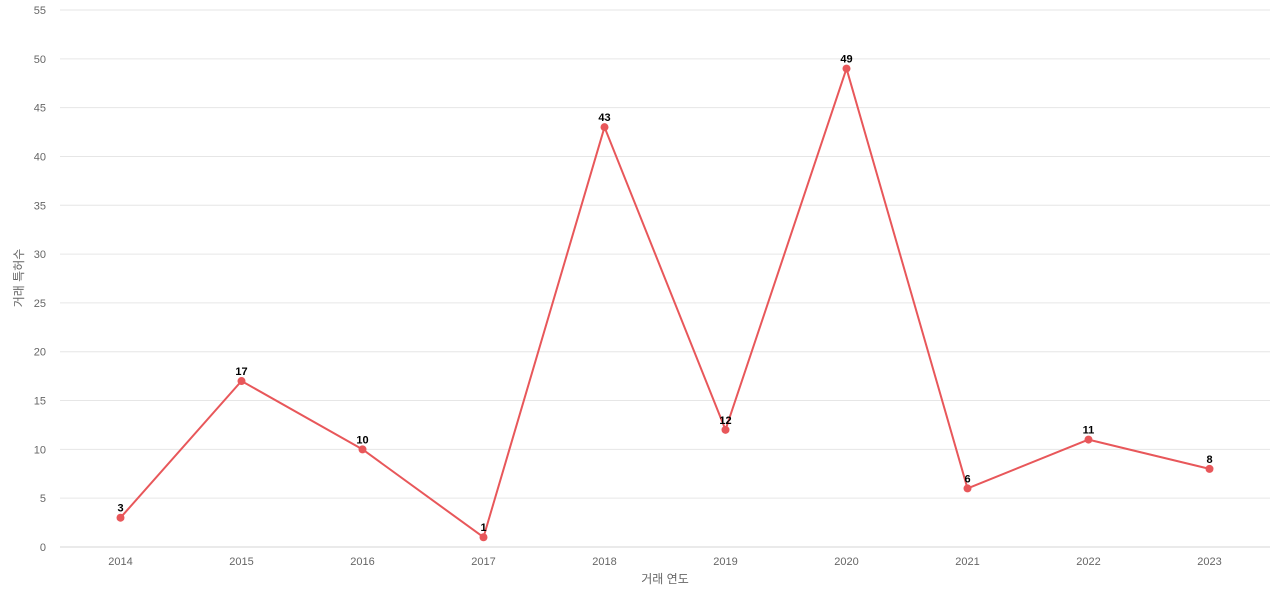 The height and width of the screenshot is (600, 1280). I want to click on data-label: 6, so click(967, 479).